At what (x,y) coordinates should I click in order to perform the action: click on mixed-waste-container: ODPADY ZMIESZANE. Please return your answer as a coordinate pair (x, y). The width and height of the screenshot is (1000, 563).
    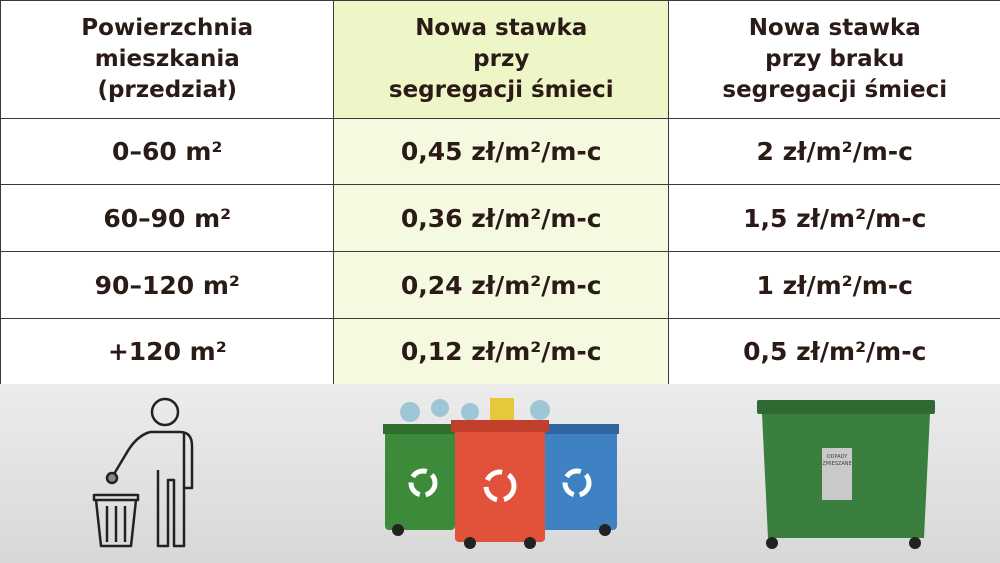
    Looking at the image, I should click on (846, 474).